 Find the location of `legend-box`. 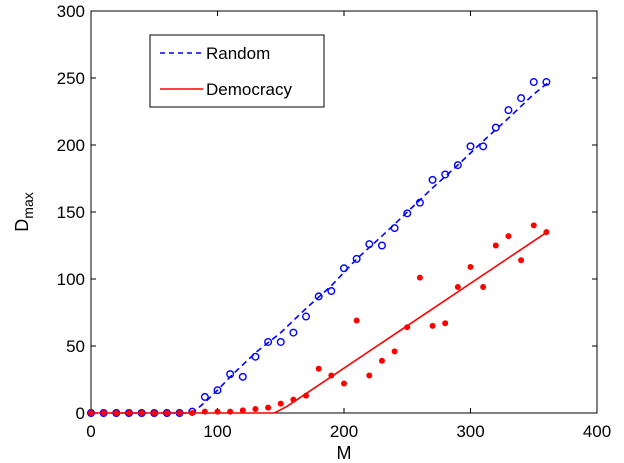

legend-box is located at coordinates (237, 71).